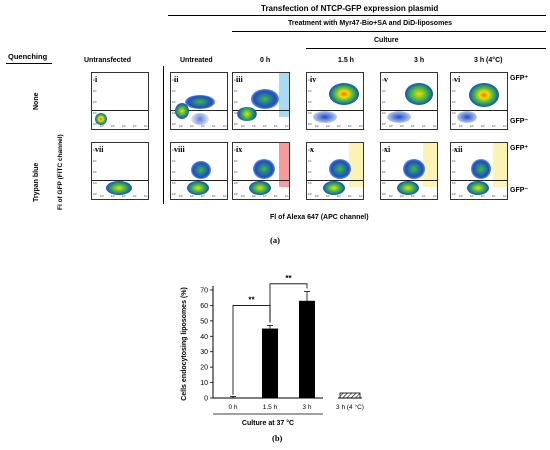 The height and width of the screenshot is (450, 550). What do you see at coordinates (29, 63) in the screenshot?
I see `quenching-underline` at bounding box center [29, 63].